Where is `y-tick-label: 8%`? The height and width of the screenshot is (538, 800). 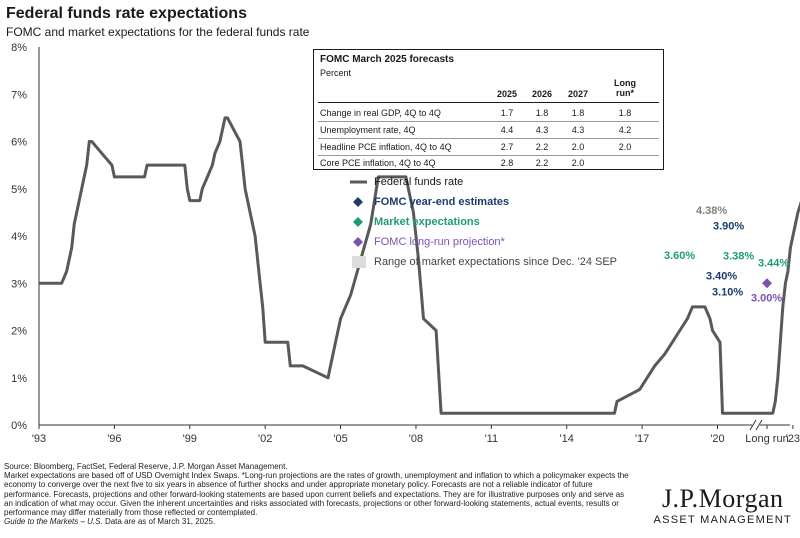
y-tick-label: 8% is located at coordinates (19, 48).